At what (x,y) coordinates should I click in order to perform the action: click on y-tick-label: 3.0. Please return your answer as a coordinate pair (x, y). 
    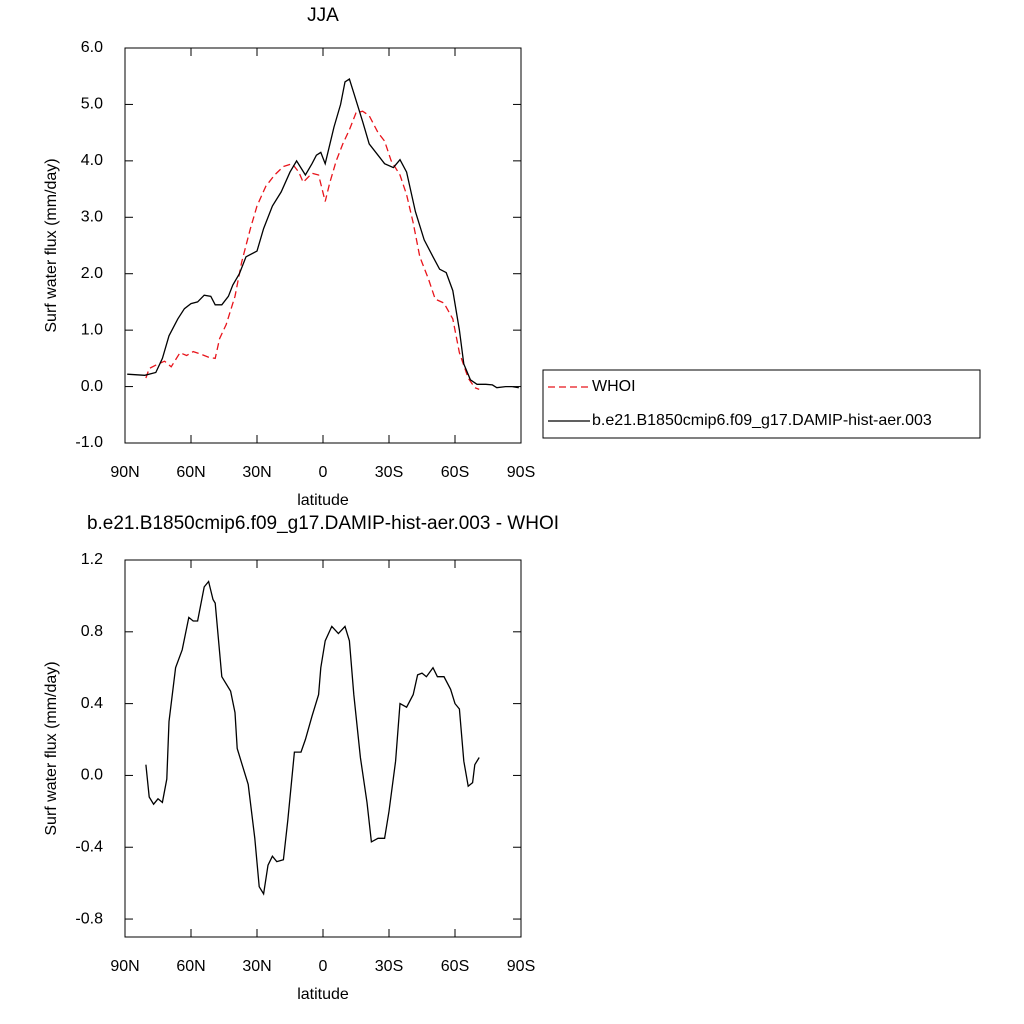
    Looking at the image, I should click on (92, 217).